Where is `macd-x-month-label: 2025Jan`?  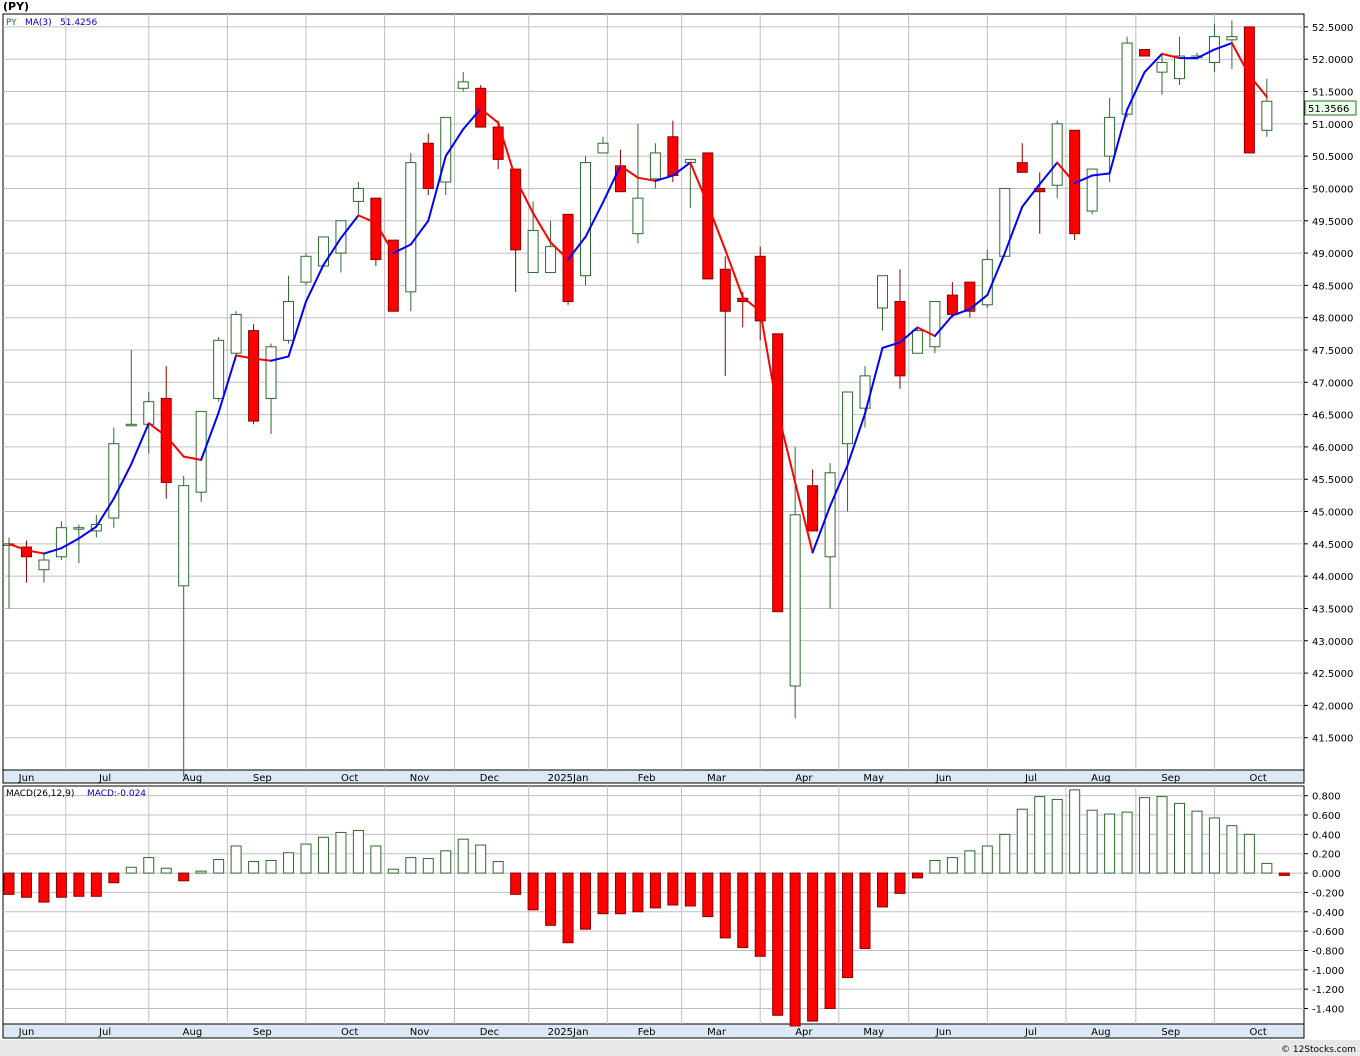
macd-x-month-label: 2025Jan is located at coordinates (568, 1032).